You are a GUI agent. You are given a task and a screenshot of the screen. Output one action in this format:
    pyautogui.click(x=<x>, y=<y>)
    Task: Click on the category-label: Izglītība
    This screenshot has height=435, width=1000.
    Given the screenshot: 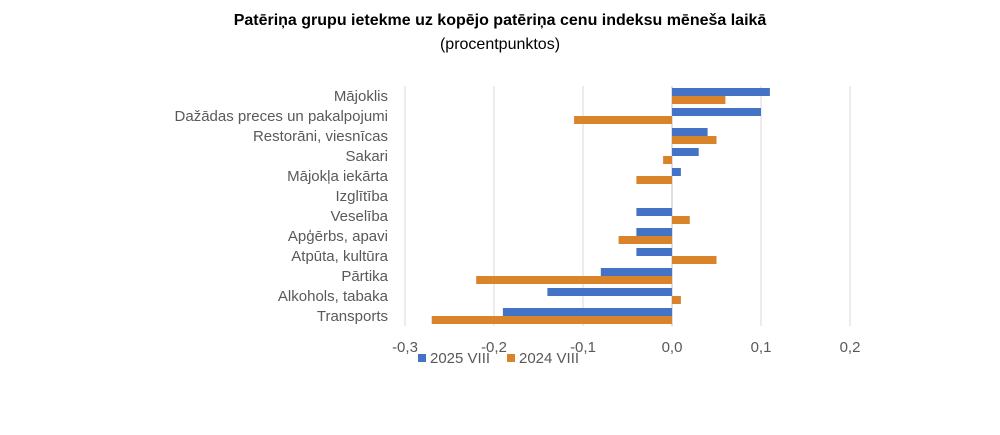 What is the action you would take?
    pyautogui.click(x=361, y=196)
    